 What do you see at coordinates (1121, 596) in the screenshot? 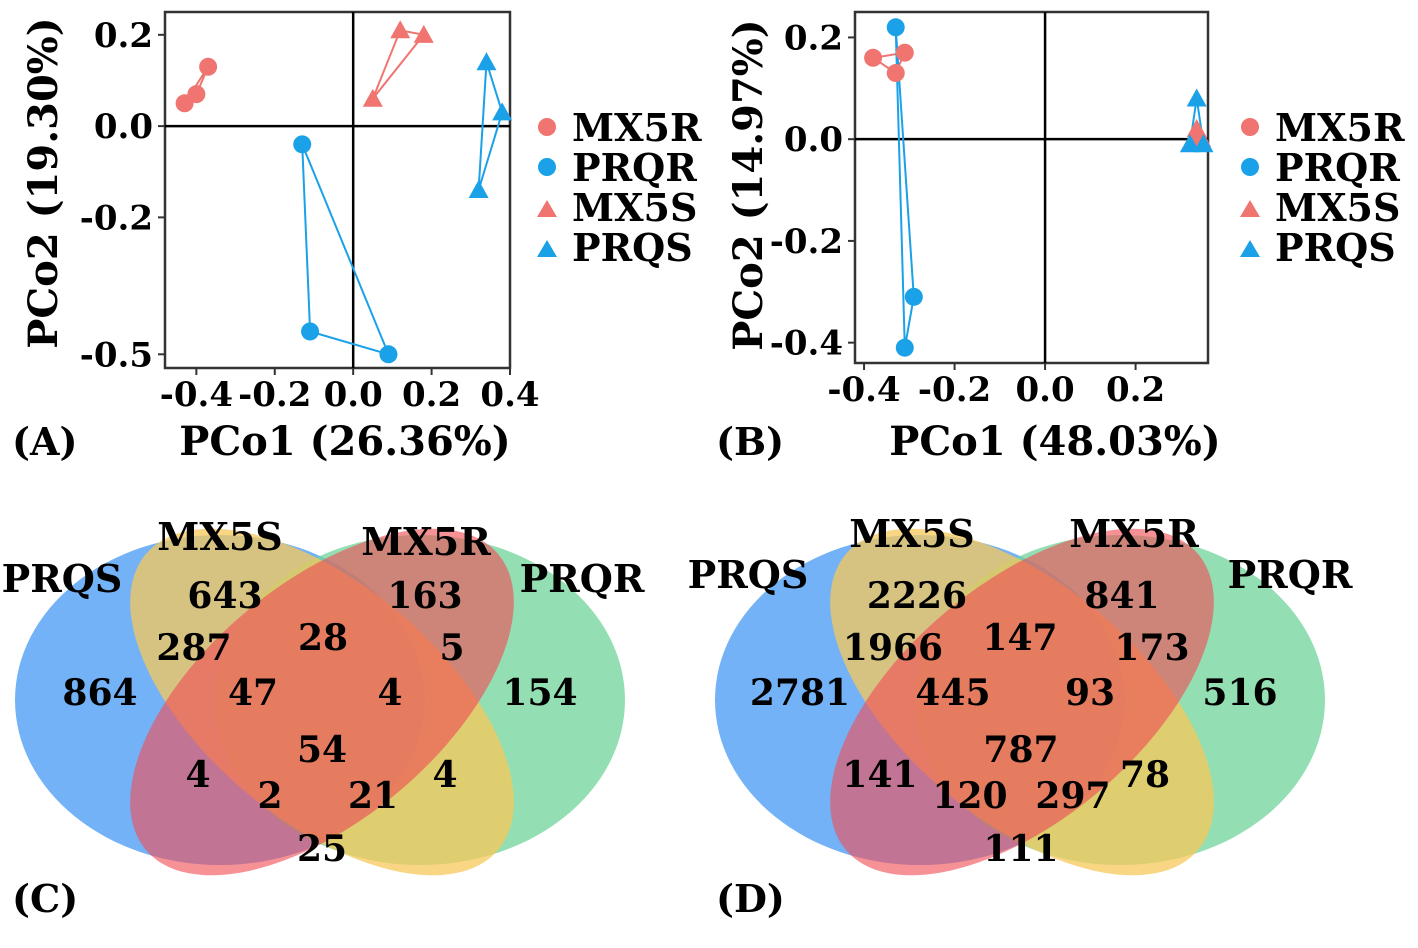
I see `venn-count: 841` at bounding box center [1121, 596].